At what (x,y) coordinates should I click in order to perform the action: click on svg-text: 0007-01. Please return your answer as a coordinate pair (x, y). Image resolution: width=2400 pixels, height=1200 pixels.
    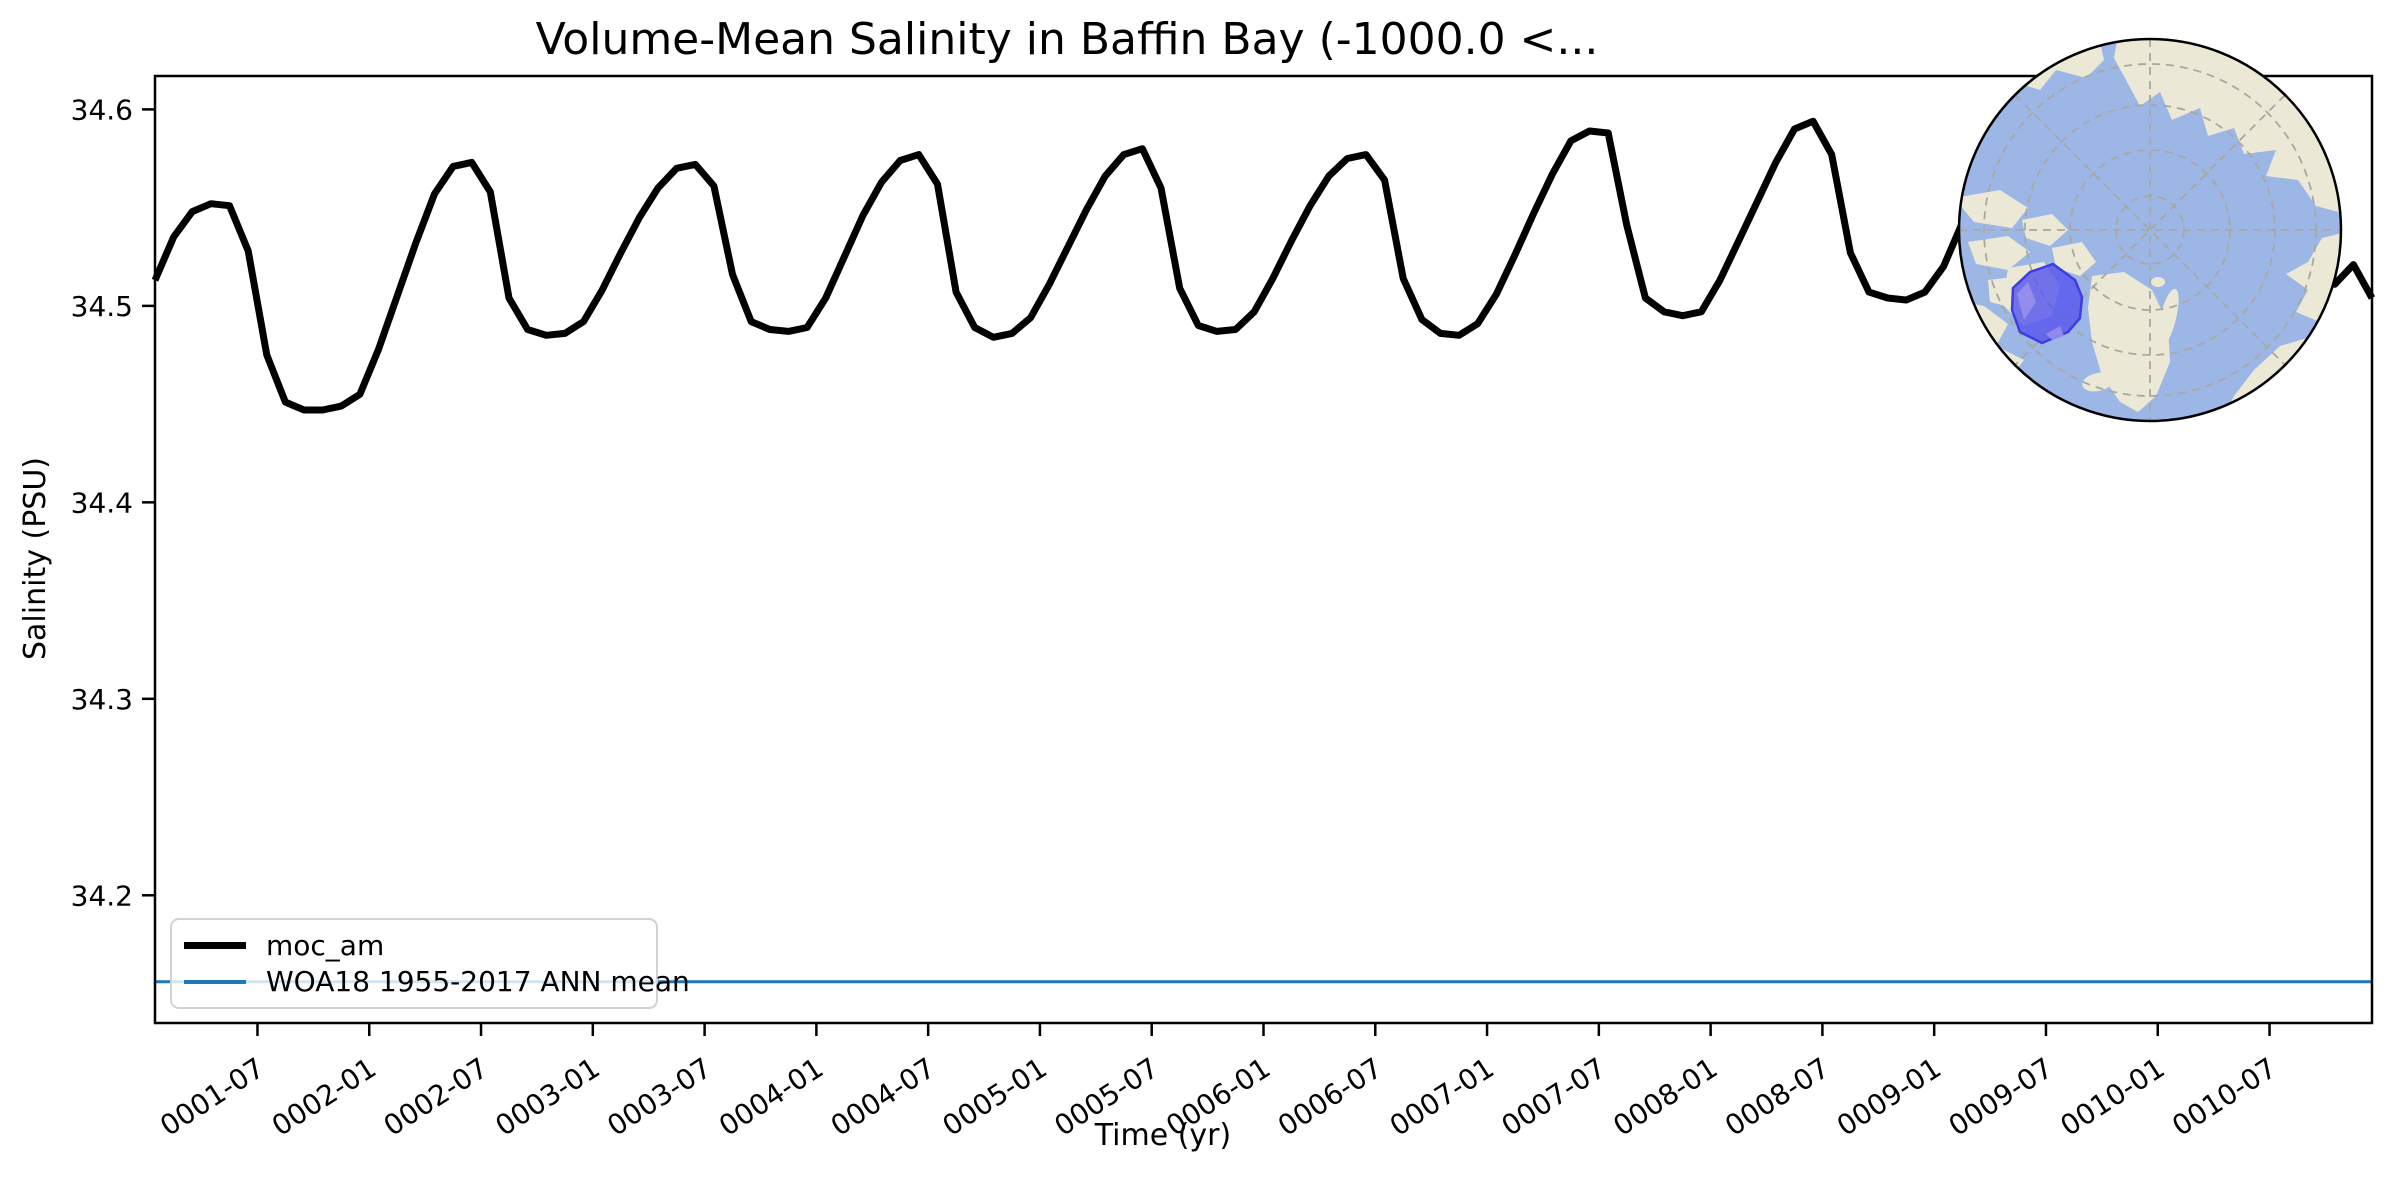
    Looking at the image, I should click on (1442, 1096).